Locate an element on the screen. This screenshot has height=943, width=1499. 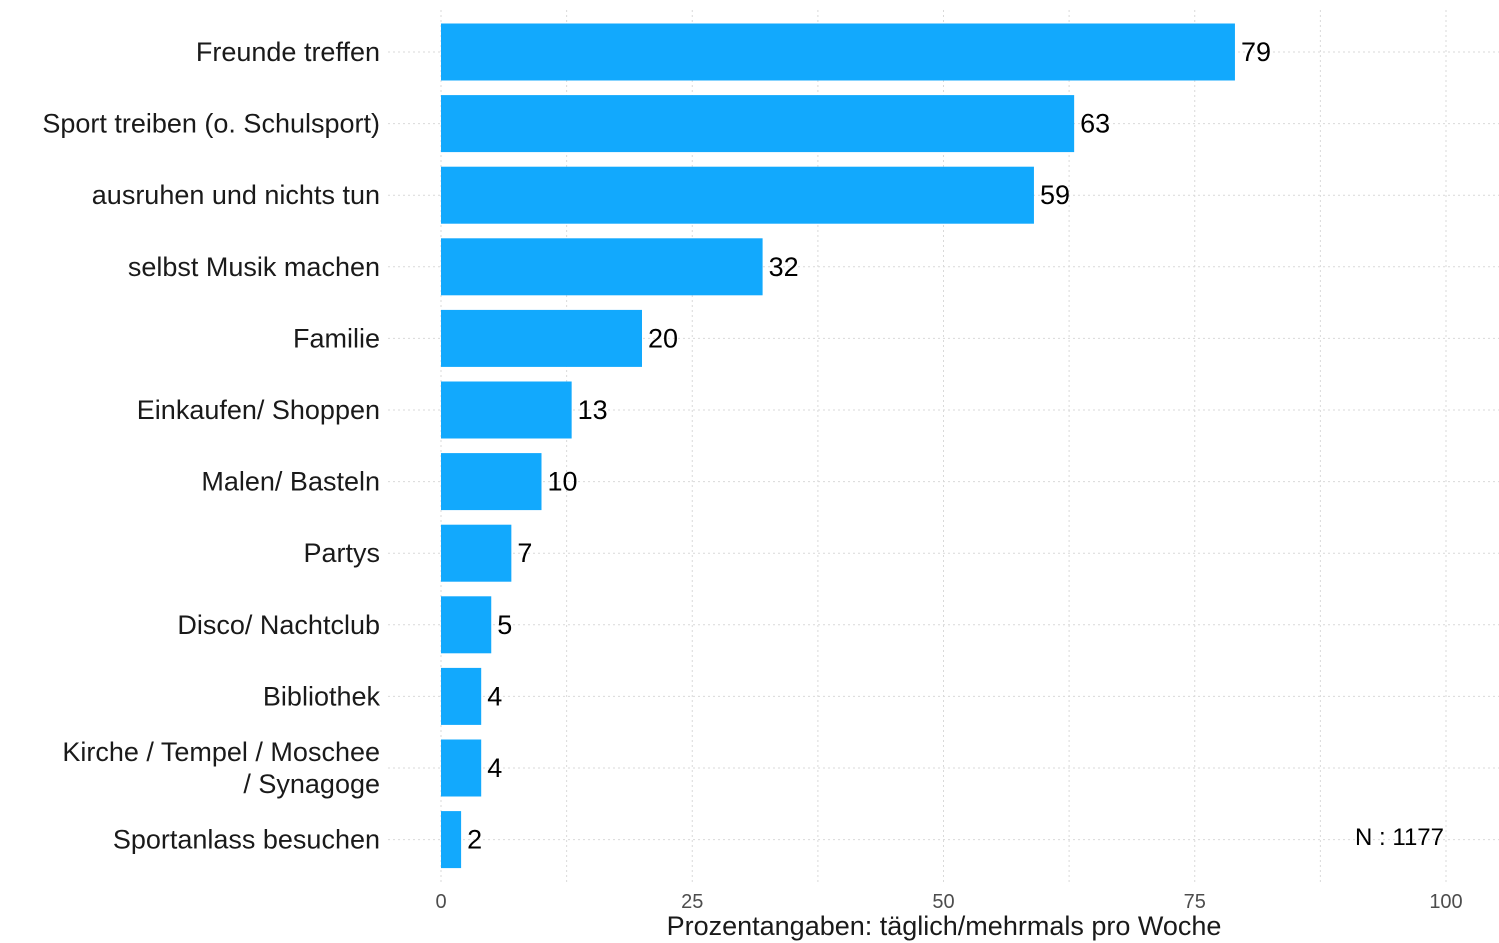
data-label: 7 is located at coordinates (524, 553).